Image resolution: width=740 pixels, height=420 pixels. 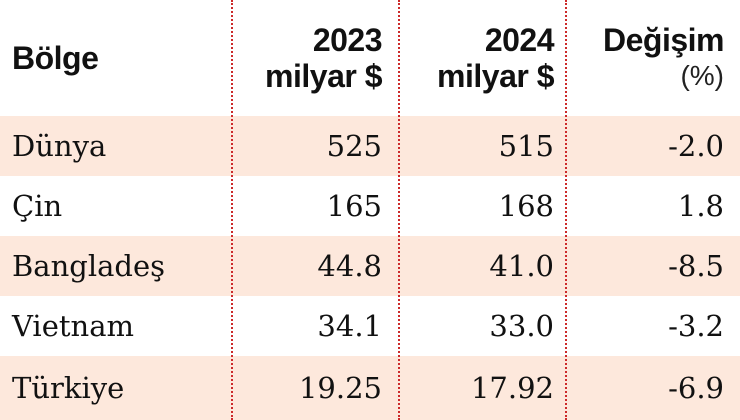 What do you see at coordinates (663, 40) in the screenshot?
I see `header-change-label: Değişim` at bounding box center [663, 40].